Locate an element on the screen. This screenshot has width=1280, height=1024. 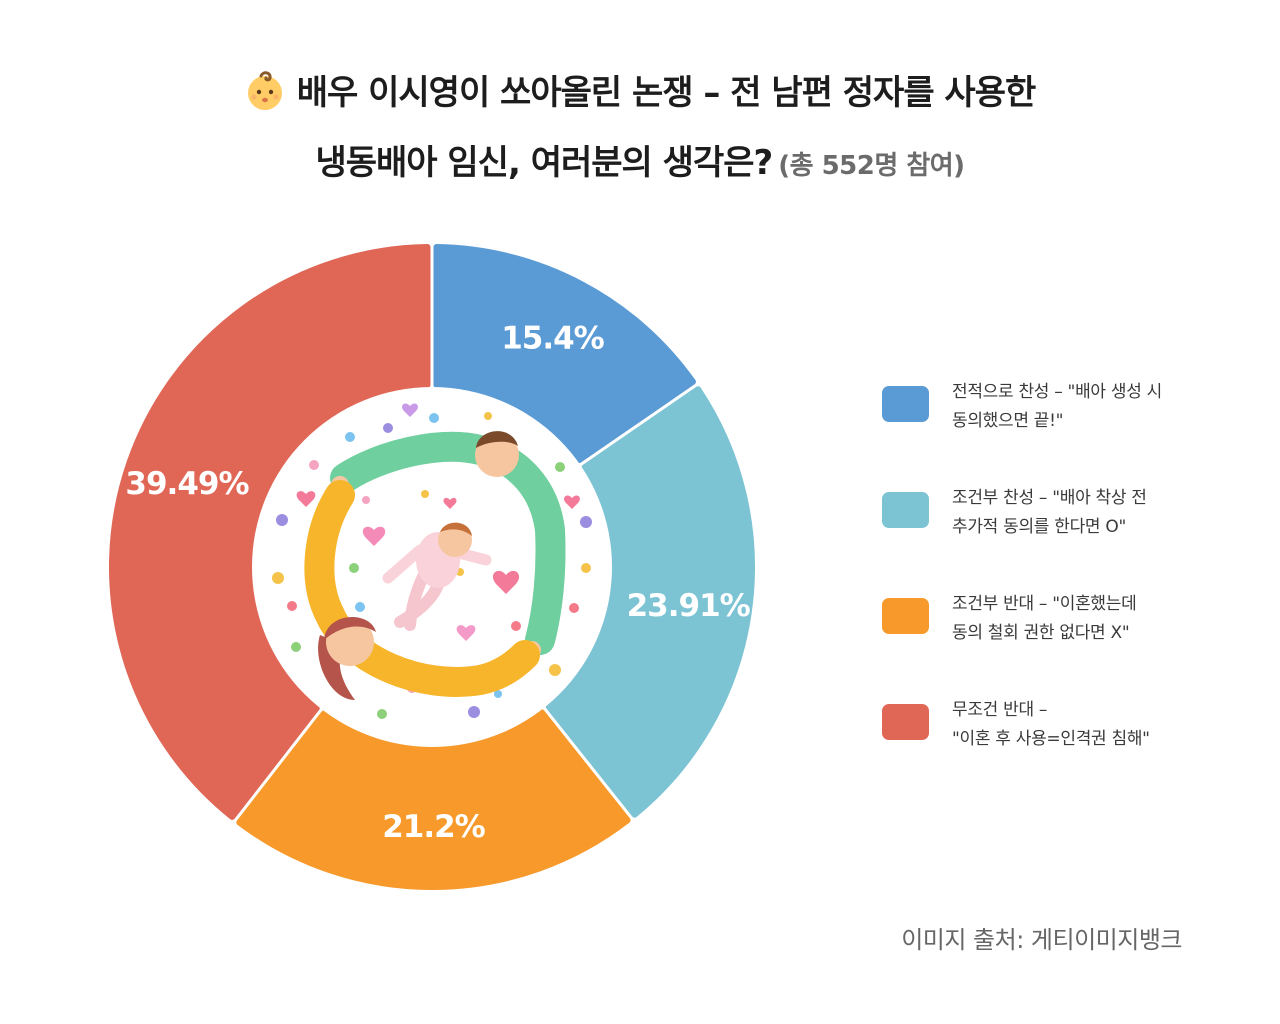
flower-decoration is located at coordinates (432, 565).